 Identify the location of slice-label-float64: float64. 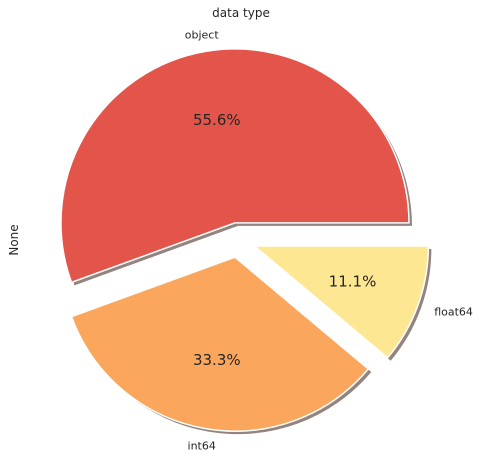
(453, 311).